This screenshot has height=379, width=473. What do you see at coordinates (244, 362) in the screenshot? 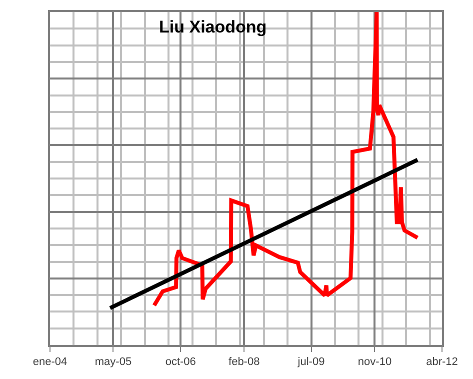
I see `x-tick-label: feb-08` at bounding box center [244, 362].